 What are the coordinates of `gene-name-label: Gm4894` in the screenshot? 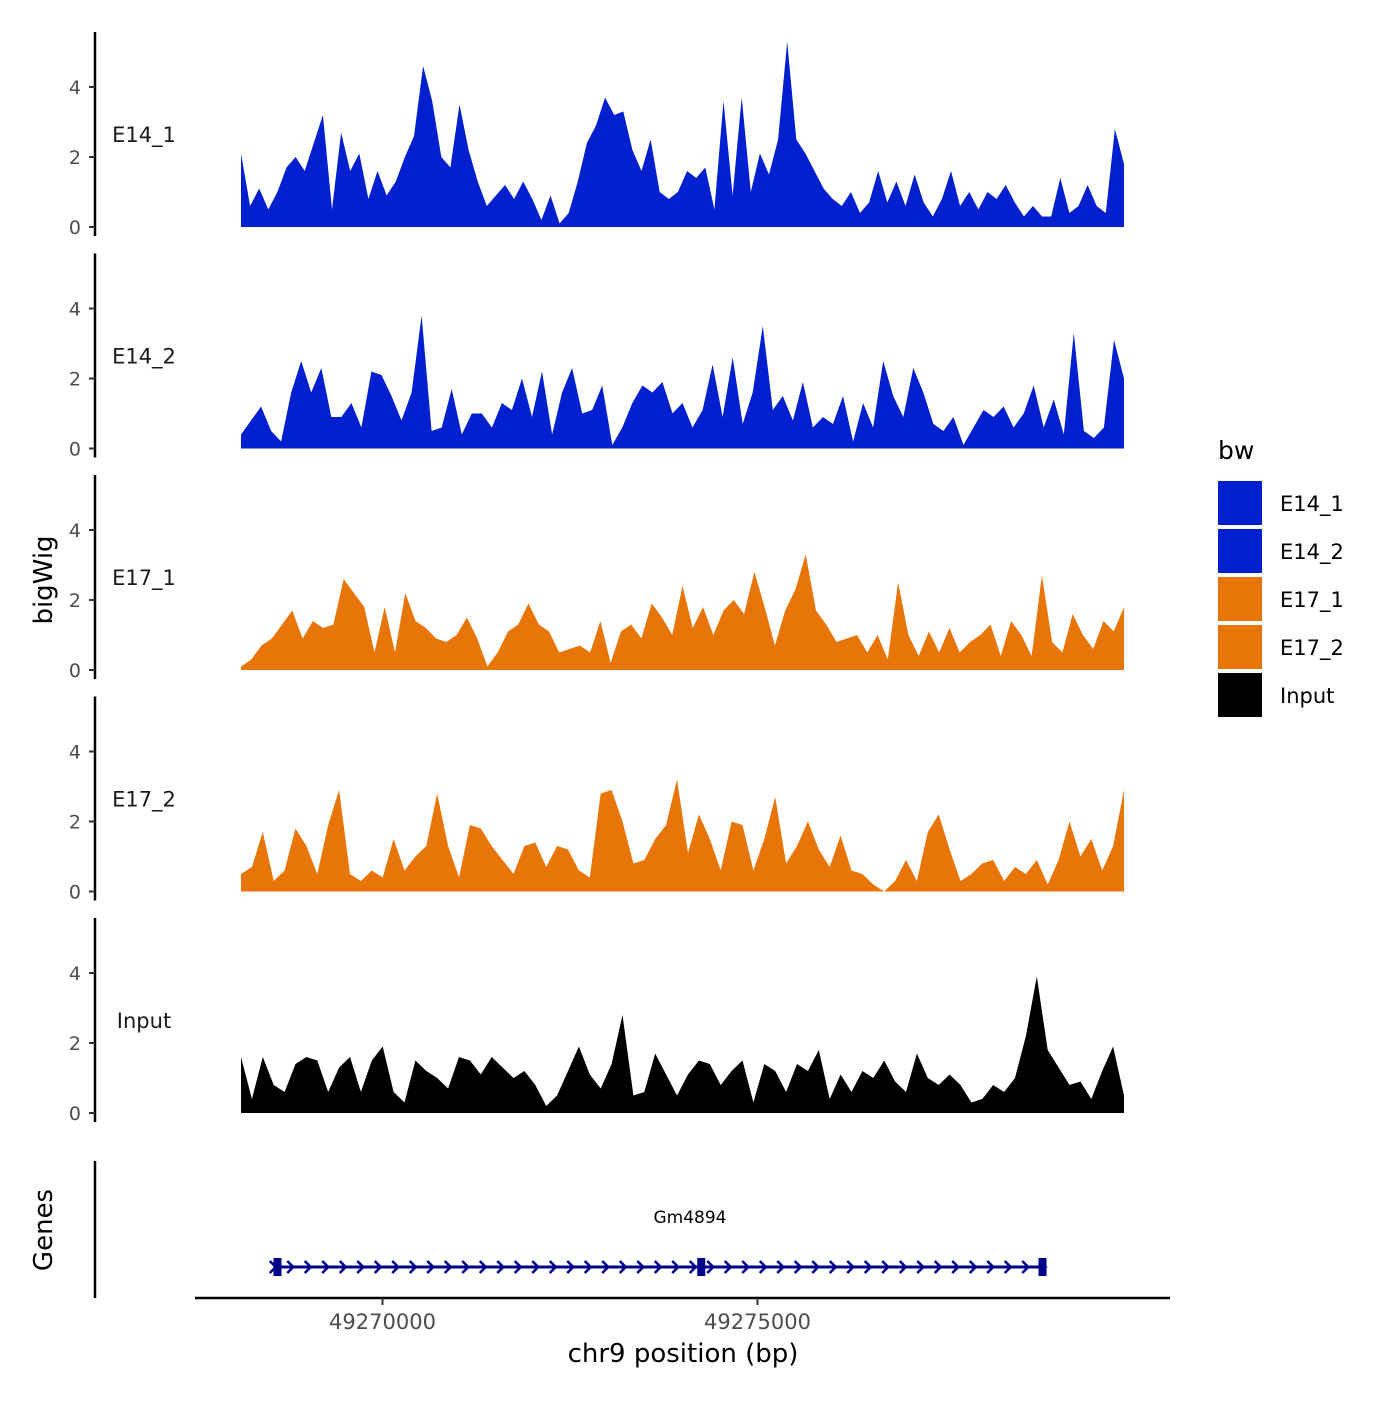 It's located at (690, 1218).